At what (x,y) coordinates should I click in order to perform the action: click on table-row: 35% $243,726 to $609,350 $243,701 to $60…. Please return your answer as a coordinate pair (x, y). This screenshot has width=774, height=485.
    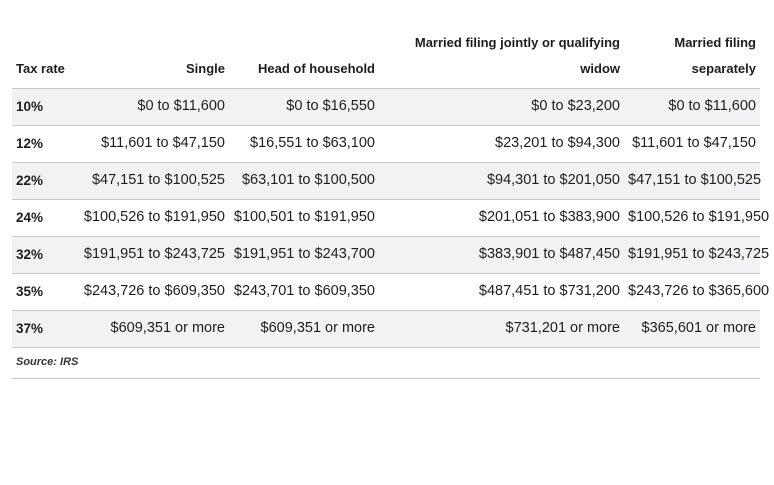
    Looking at the image, I should click on (390, 292).